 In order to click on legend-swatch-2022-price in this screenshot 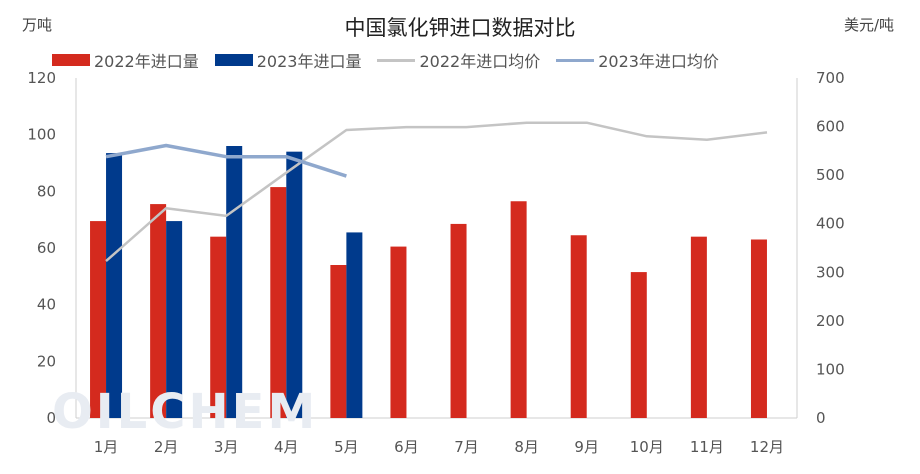, I will do `click(396, 60)`.